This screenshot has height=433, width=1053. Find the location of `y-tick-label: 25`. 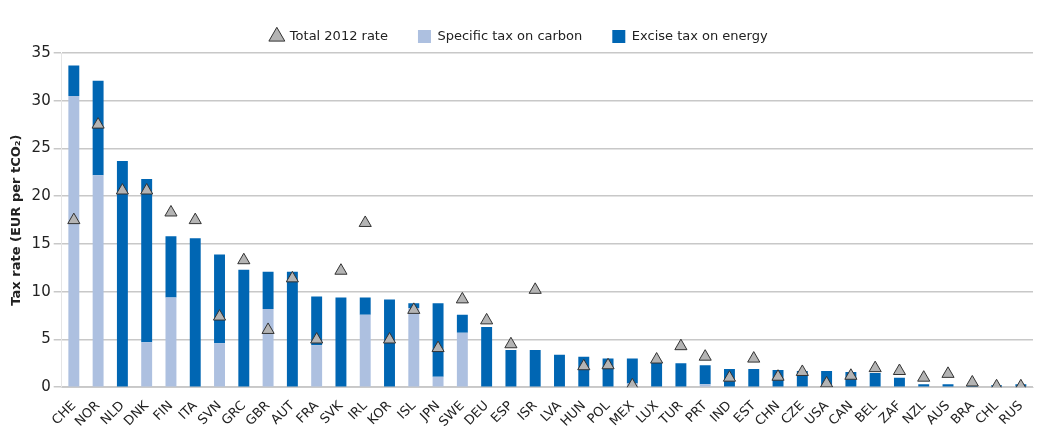

y-tick-label: 25 is located at coordinates (41, 147).